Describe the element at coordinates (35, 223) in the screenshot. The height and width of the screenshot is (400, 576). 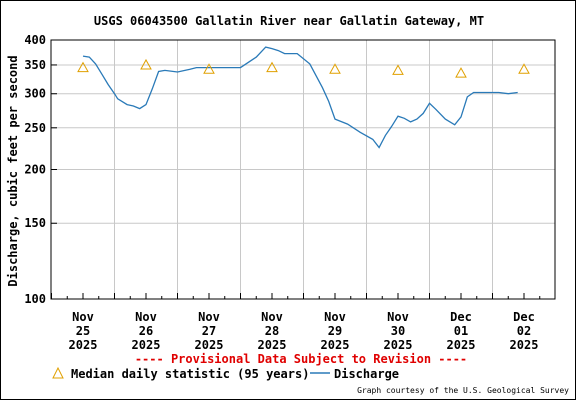
I see `y-tick-label: 150` at that location.